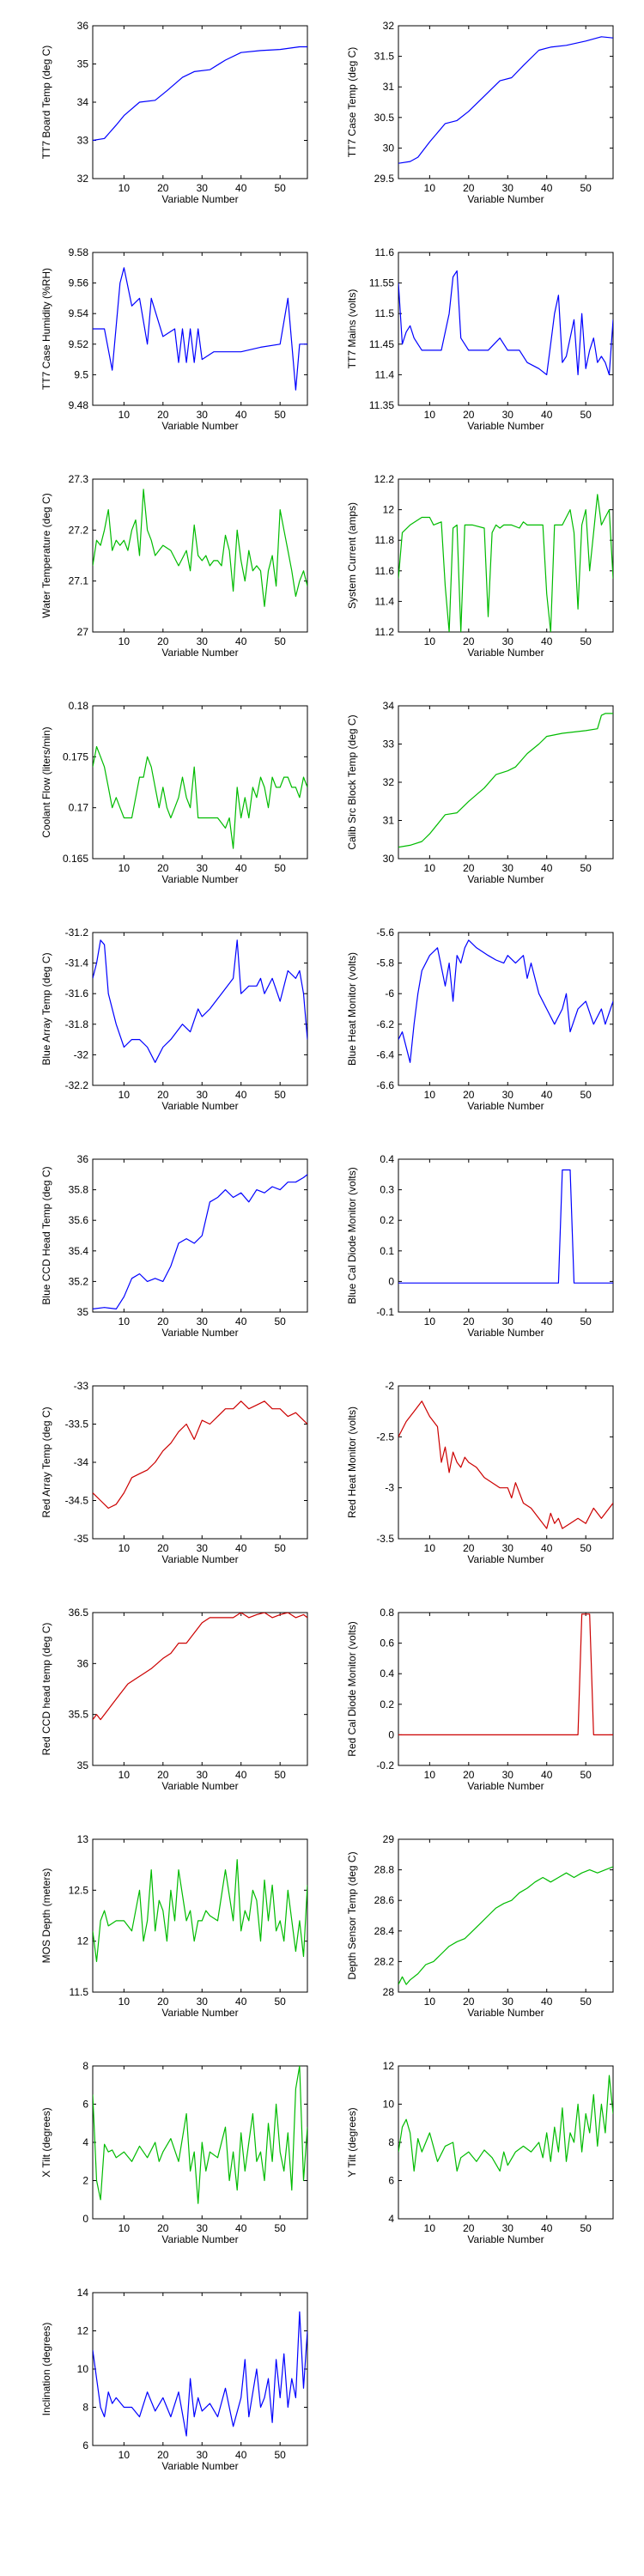 The height and width of the screenshot is (2576, 644). Describe the element at coordinates (83, 1159) in the screenshot. I see `y-tick-label: 36` at that location.